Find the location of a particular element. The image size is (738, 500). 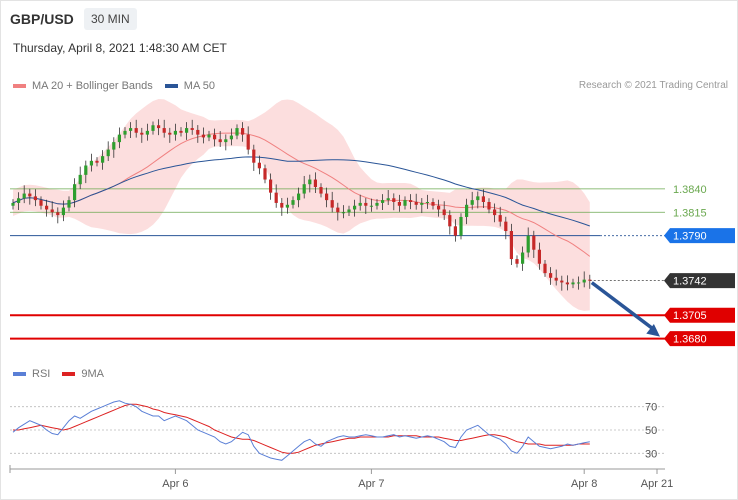

pair-title: GBP/USD is located at coordinates (42, 19).